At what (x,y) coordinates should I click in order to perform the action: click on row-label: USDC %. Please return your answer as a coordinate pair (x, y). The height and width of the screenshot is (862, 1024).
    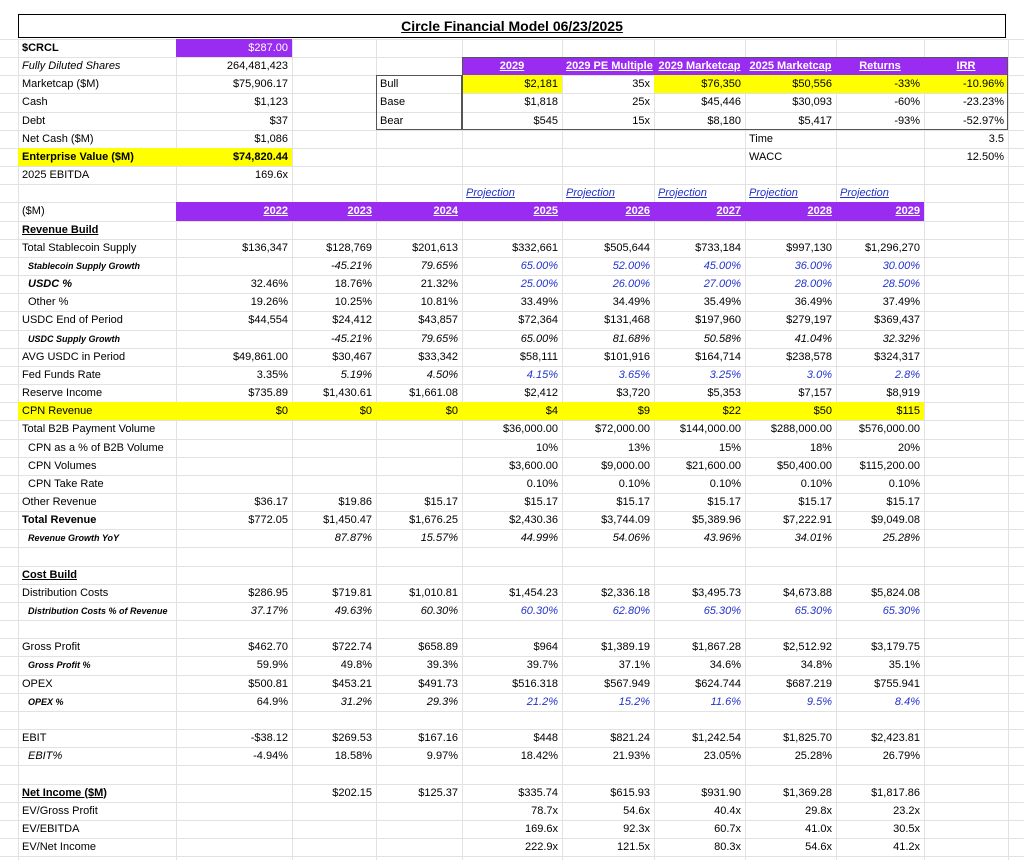
    Looking at the image, I should click on (50, 284).